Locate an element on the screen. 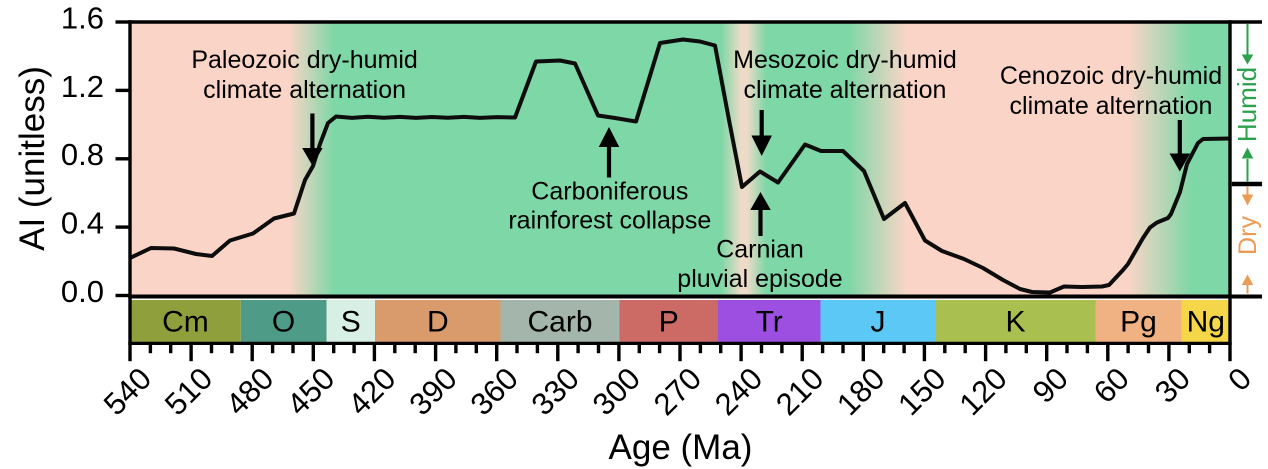  svg-text: D is located at coordinates (438, 322).